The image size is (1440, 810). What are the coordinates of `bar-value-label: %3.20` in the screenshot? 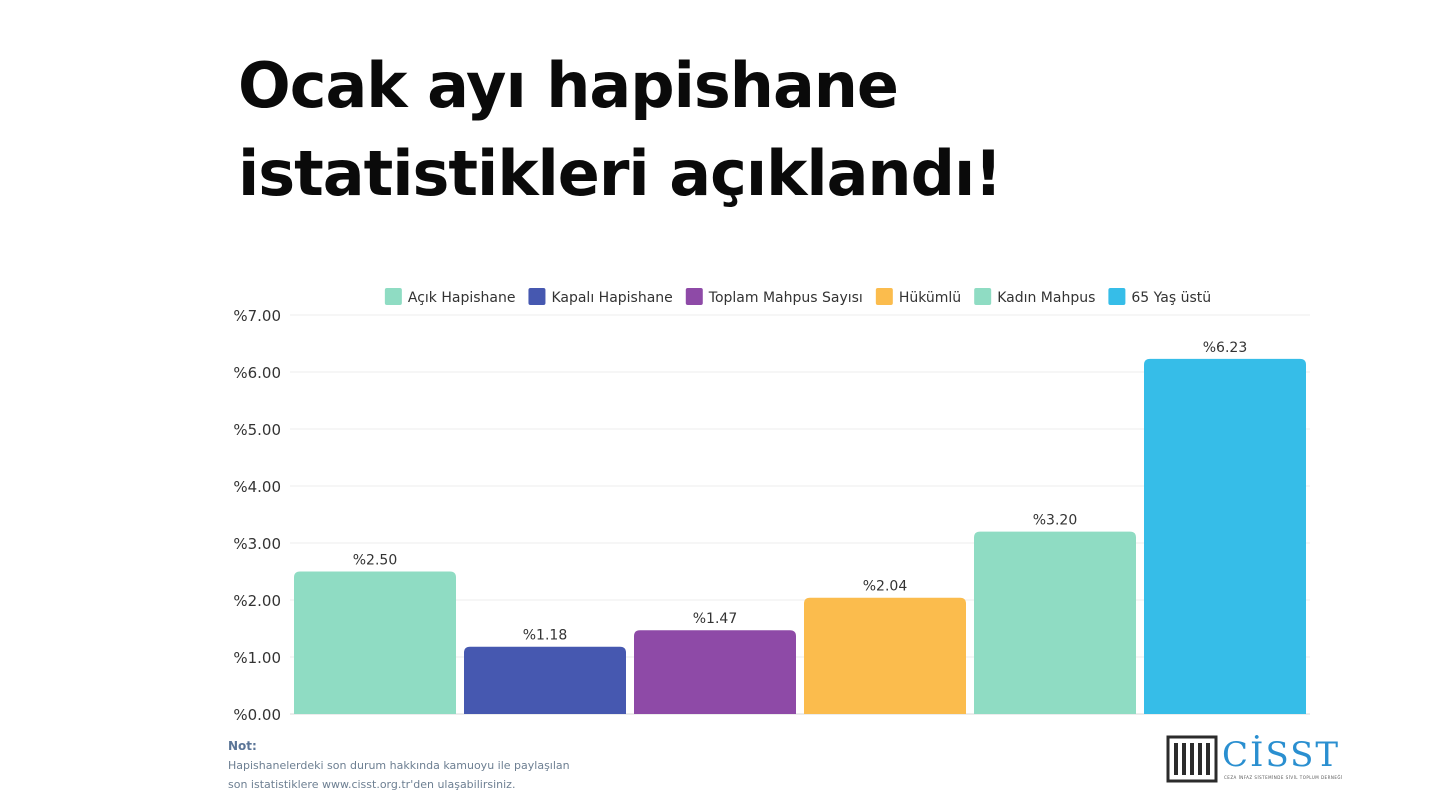 It's located at (1055, 521).